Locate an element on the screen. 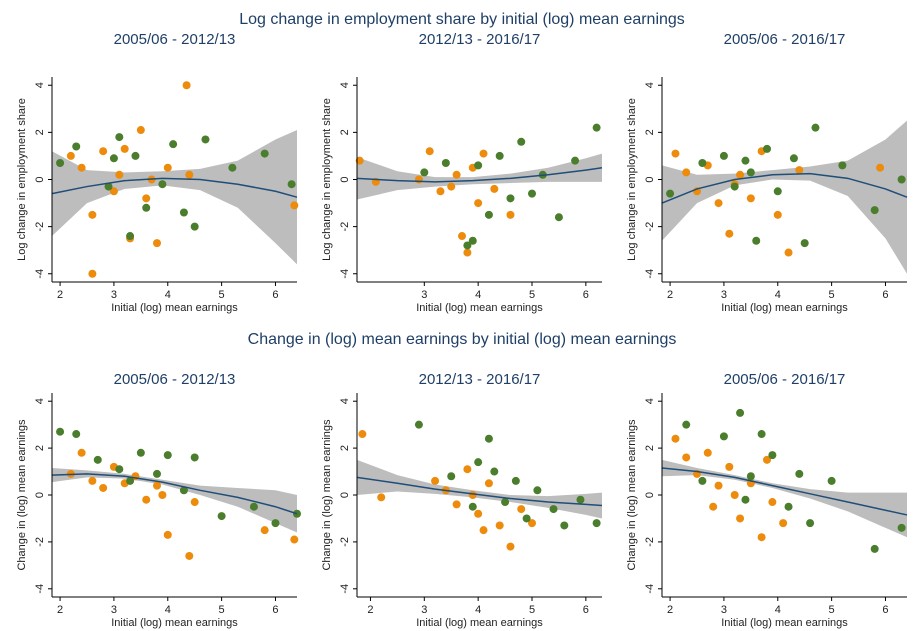 This screenshot has height=631, width=913. panel-title: 2005/06 - 2012/13 is located at coordinates (175, 379).